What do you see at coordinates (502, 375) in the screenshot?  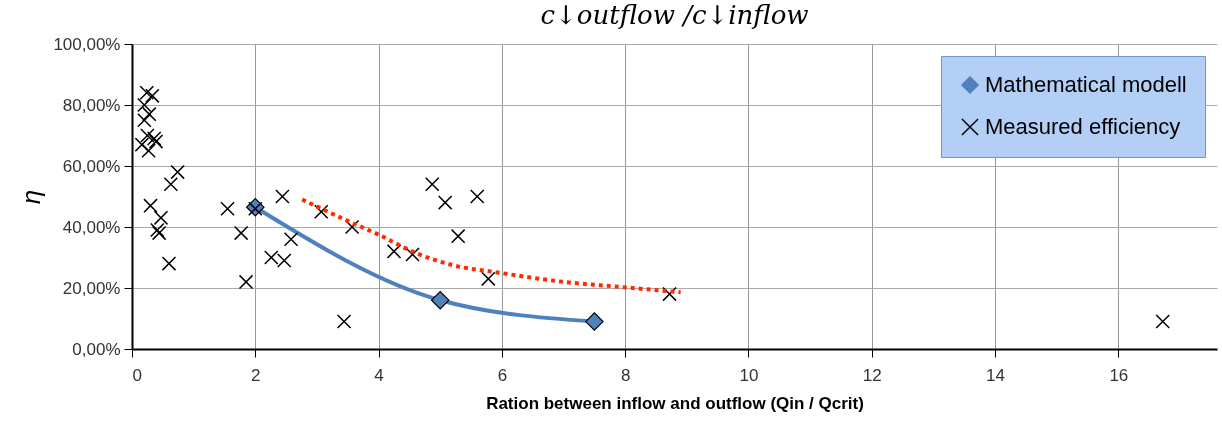 I see `x-tick-label: 6` at bounding box center [502, 375].